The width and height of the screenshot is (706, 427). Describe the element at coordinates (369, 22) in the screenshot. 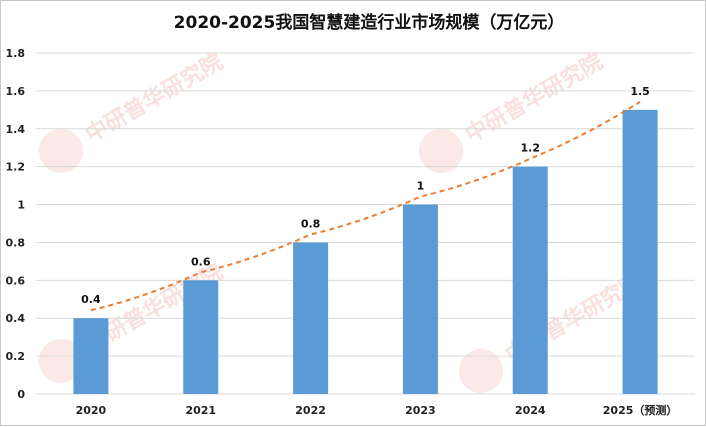

I see `chart-title: 2020-2025我国智慧建造行业市场规模（万亿元）` at that location.